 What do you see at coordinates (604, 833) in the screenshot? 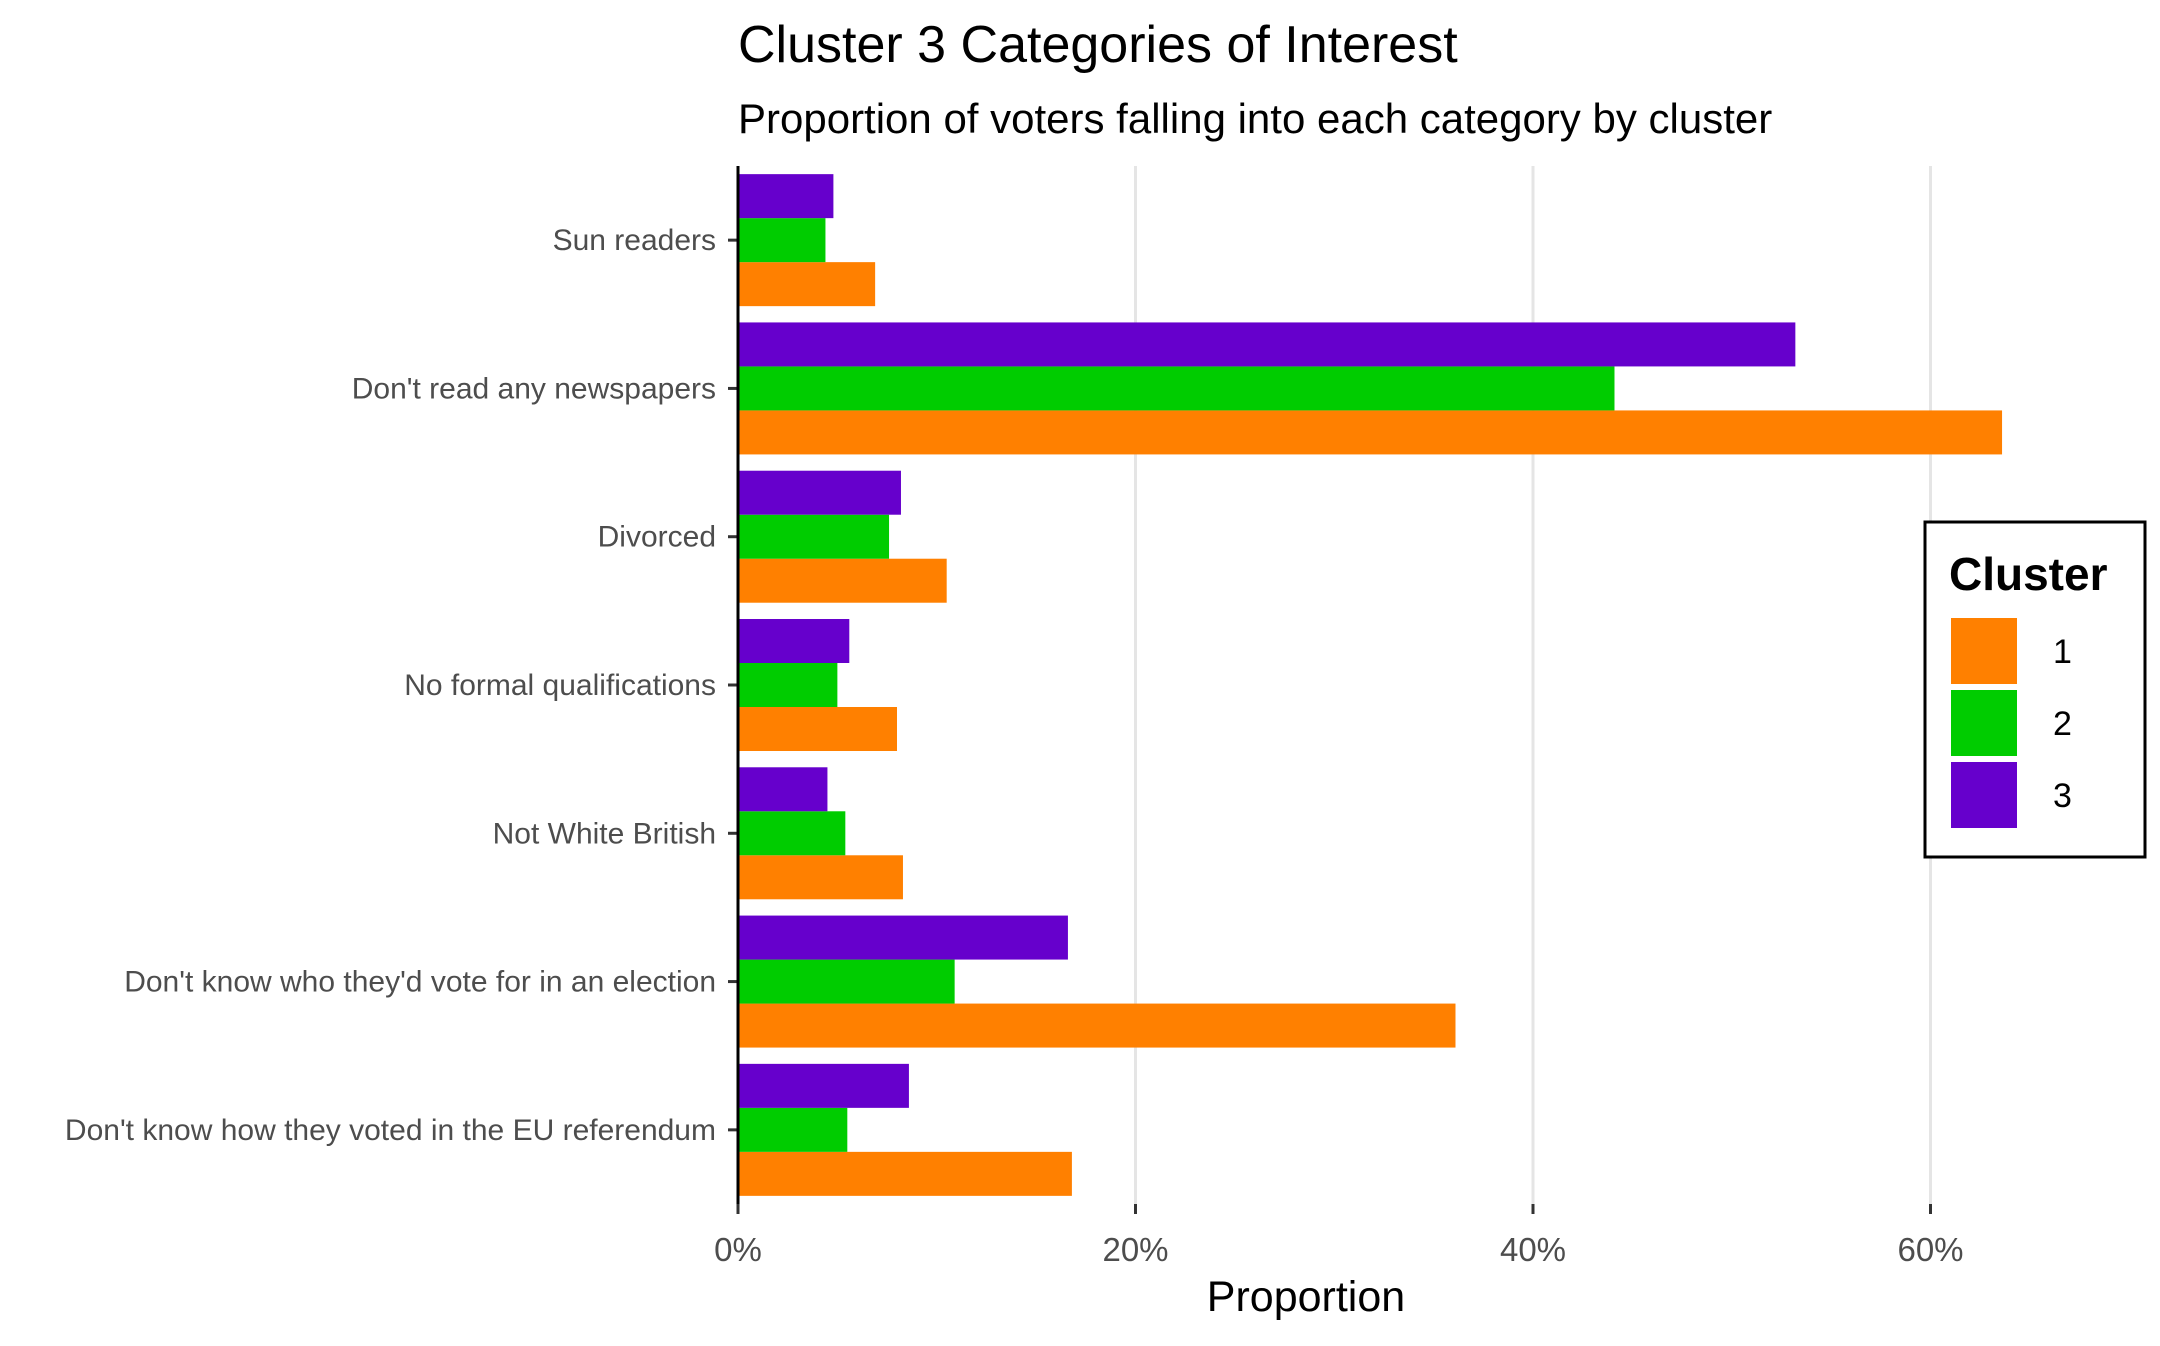
I see `y-tick-label: Not White British` at bounding box center [604, 833].